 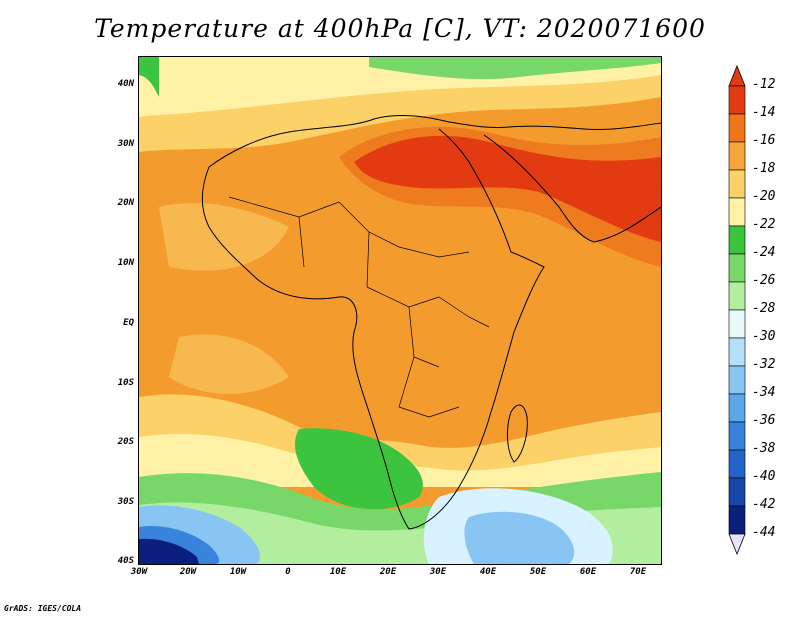 I want to click on colorbar-label: -18, so click(x=764, y=168).